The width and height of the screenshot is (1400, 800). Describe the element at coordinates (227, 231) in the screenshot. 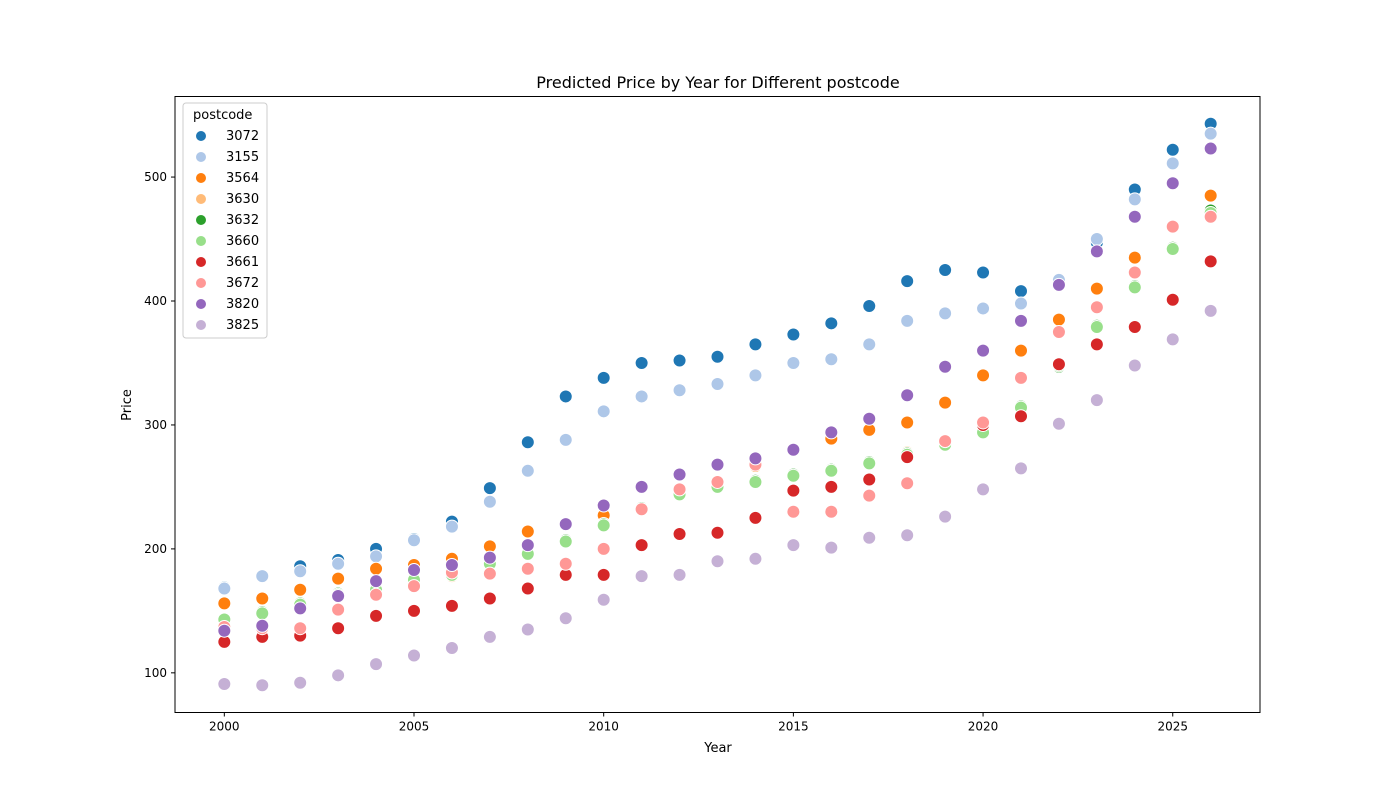

I see `legend-items: 3072 3155 3564 3630 3632 3660 3661 3672 3820 3825` at that location.